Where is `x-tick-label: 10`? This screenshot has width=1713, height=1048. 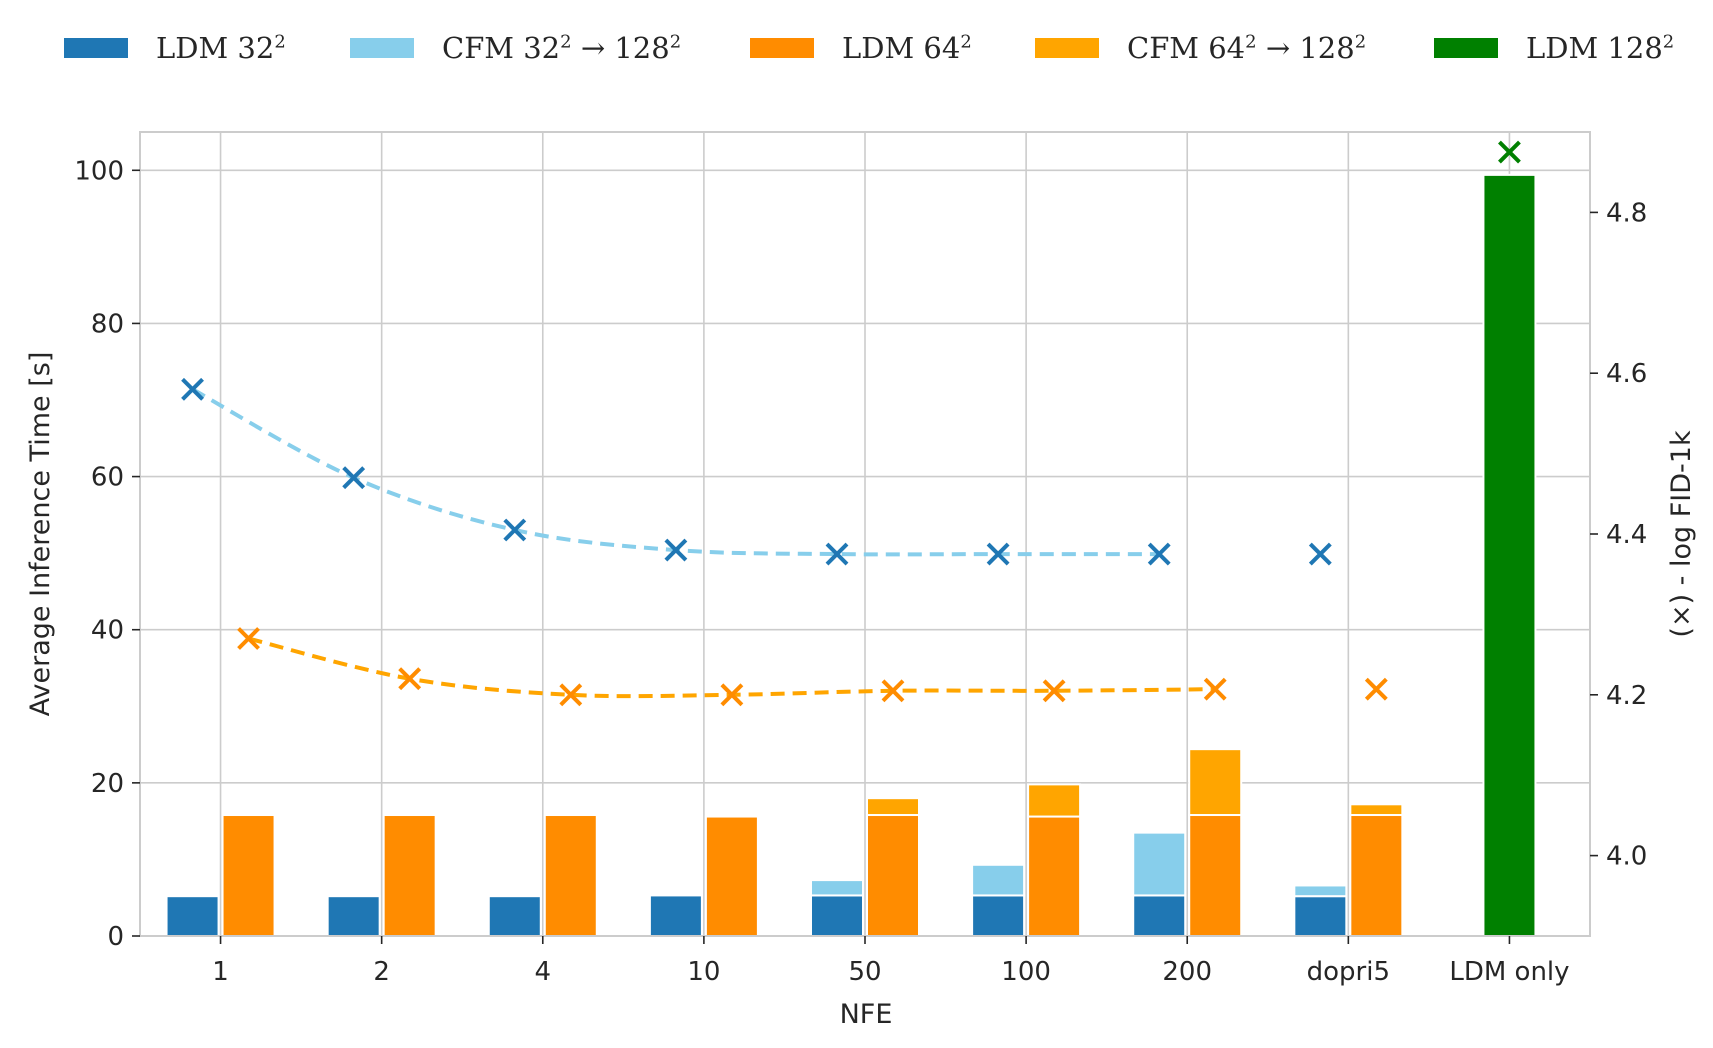 x-tick-label: 10 is located at coordinates (703, 972).